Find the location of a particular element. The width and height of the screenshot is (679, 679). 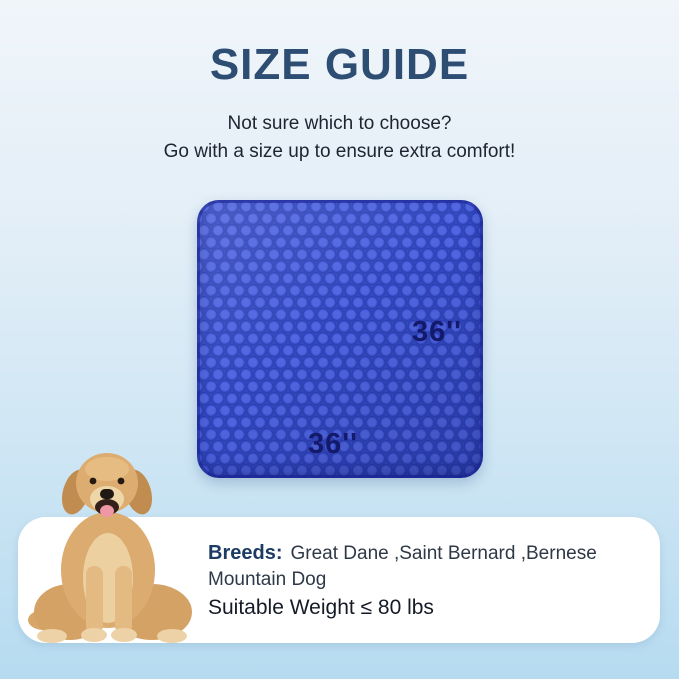

mat-height-label: 36'' is located at coordinates (437, 332).